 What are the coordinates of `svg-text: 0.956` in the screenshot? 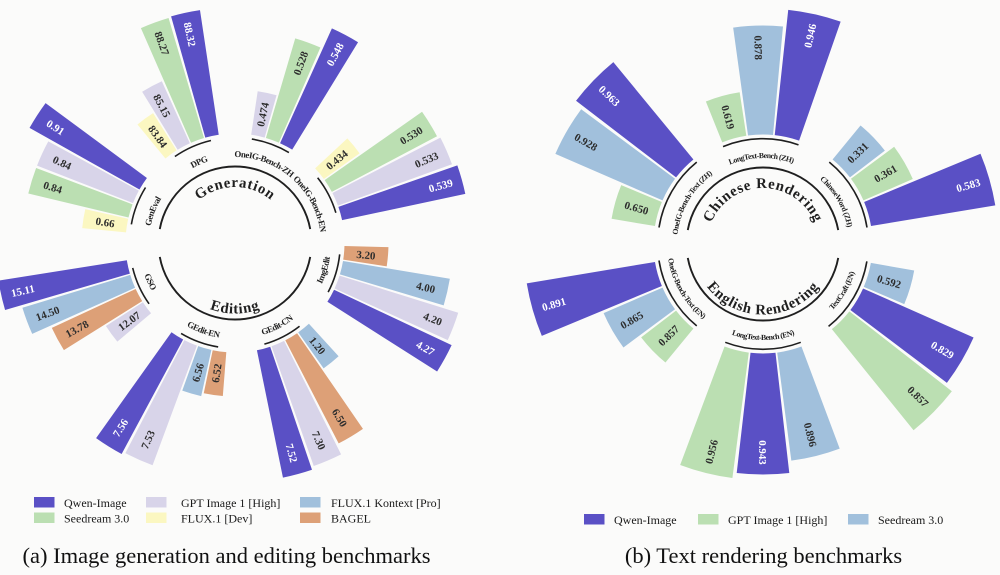 It's located at (712, 451).